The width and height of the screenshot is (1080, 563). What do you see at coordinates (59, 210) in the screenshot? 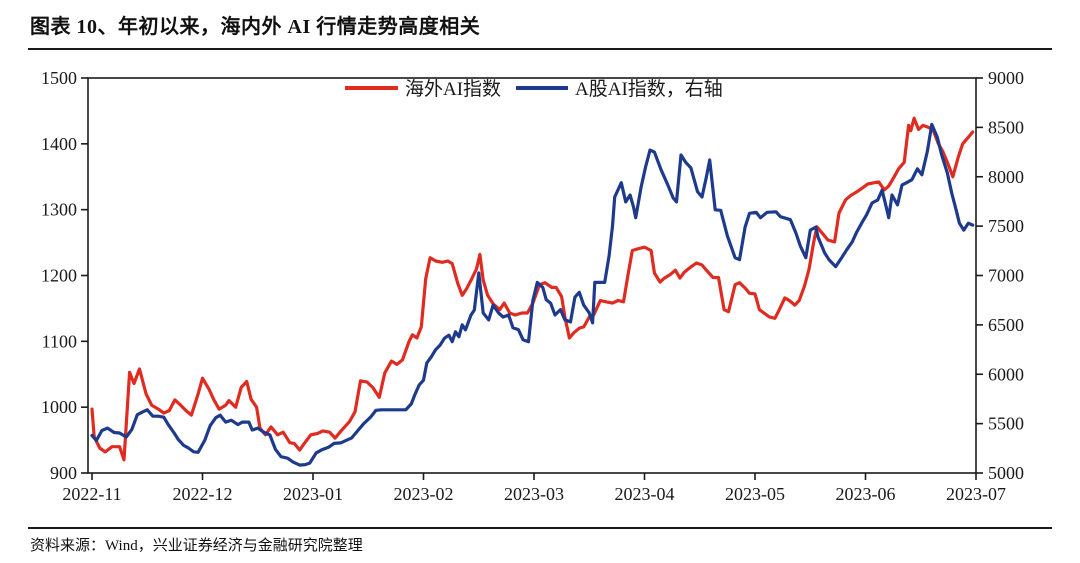
I see `left-axis-tick-label: 1300` at bounding box center [59, 210].